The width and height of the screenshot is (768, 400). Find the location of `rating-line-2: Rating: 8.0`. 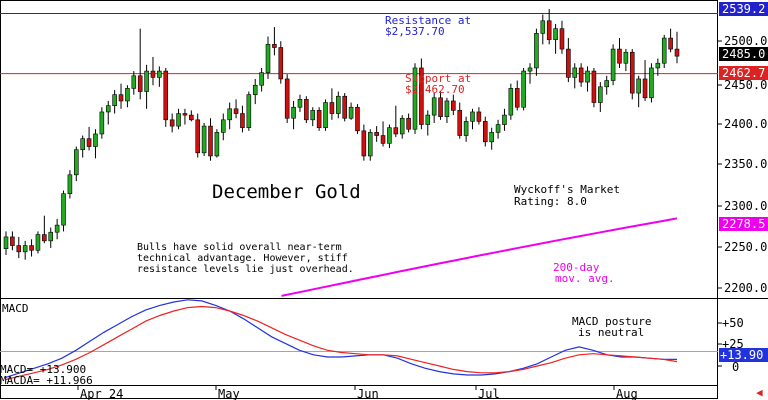

rating-line-2: Rating: 8.0 is located at coordinates (550, 201).